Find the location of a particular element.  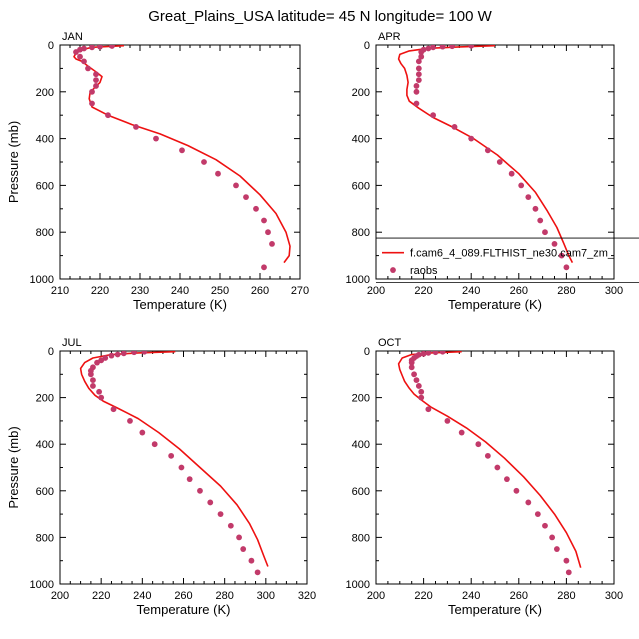

x-axis-label: Temperature (K) is located at coordinates (180, 304).